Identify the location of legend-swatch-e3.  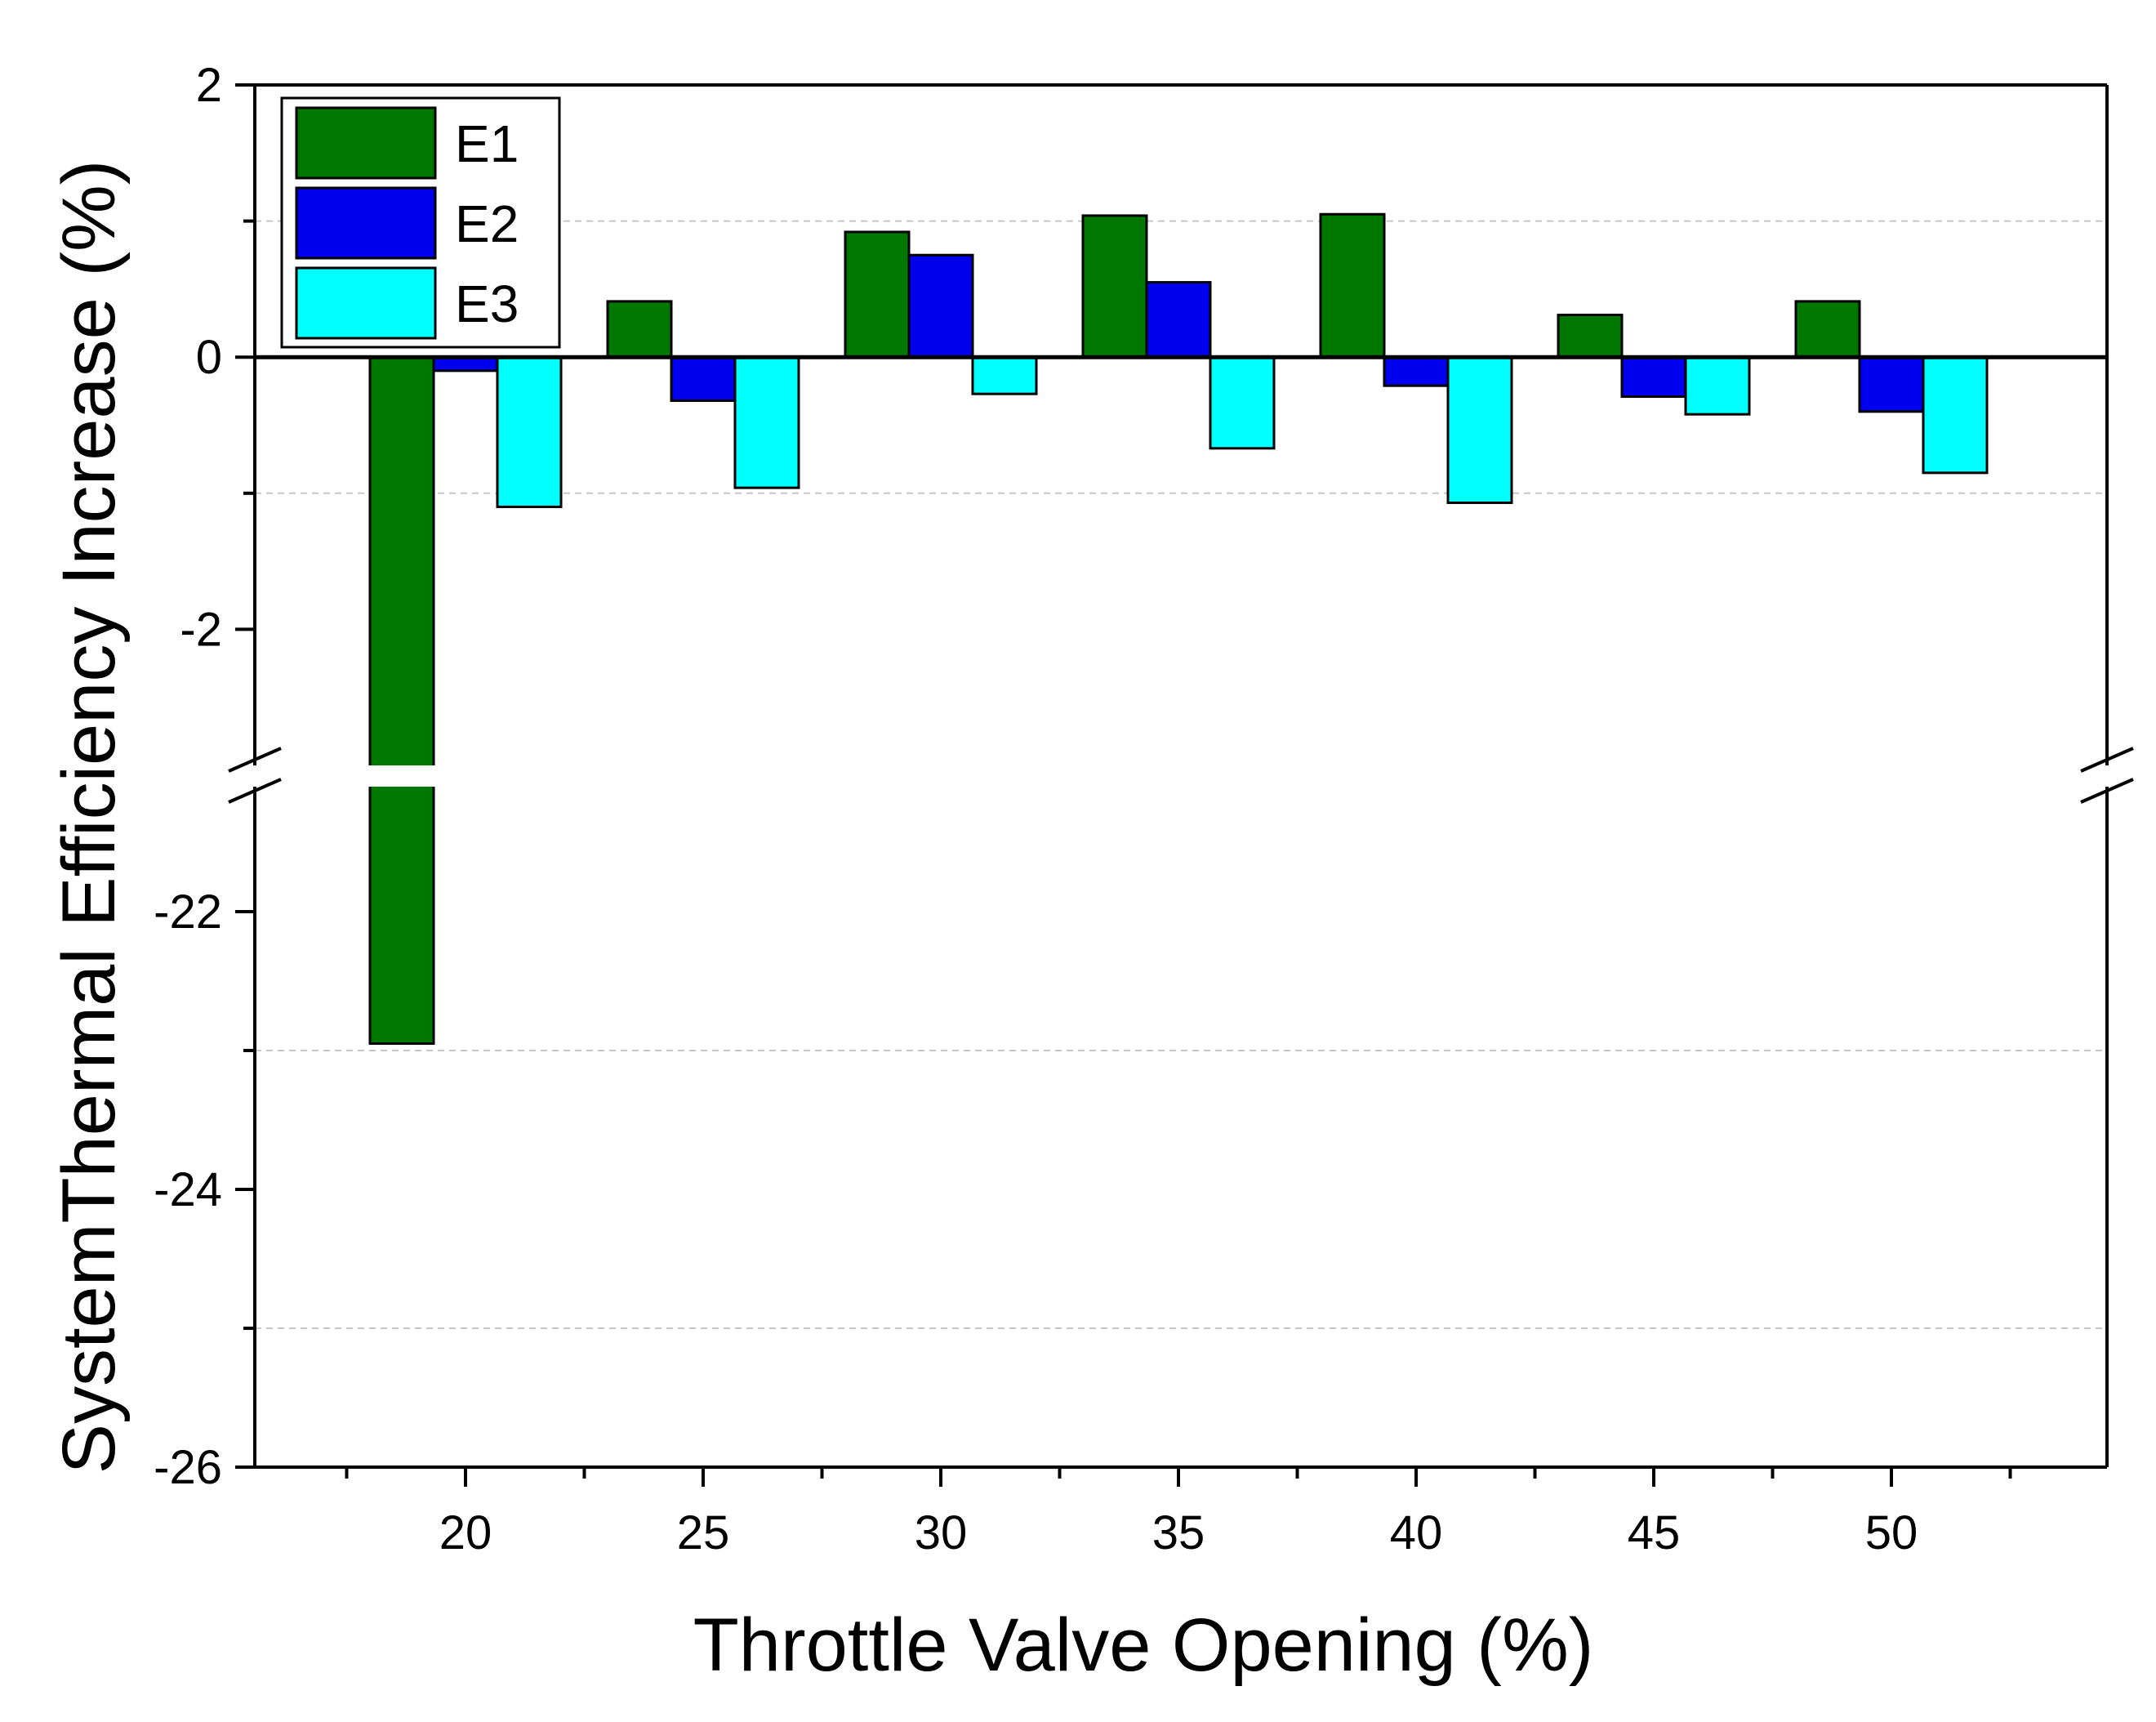
(366, 303).